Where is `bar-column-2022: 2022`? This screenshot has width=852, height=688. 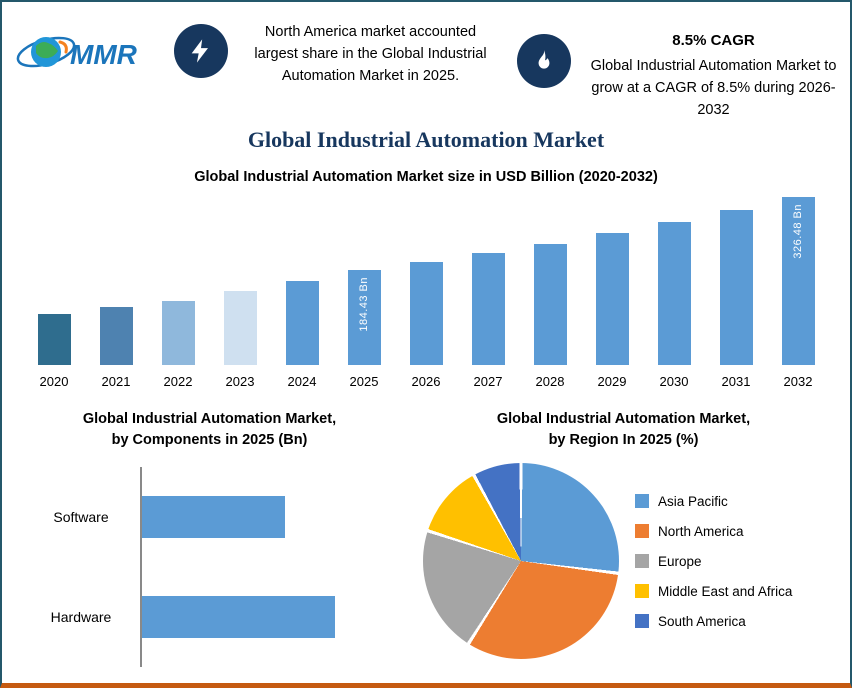 bar-column-2022: 2022 is located at coordinates (178, 345).